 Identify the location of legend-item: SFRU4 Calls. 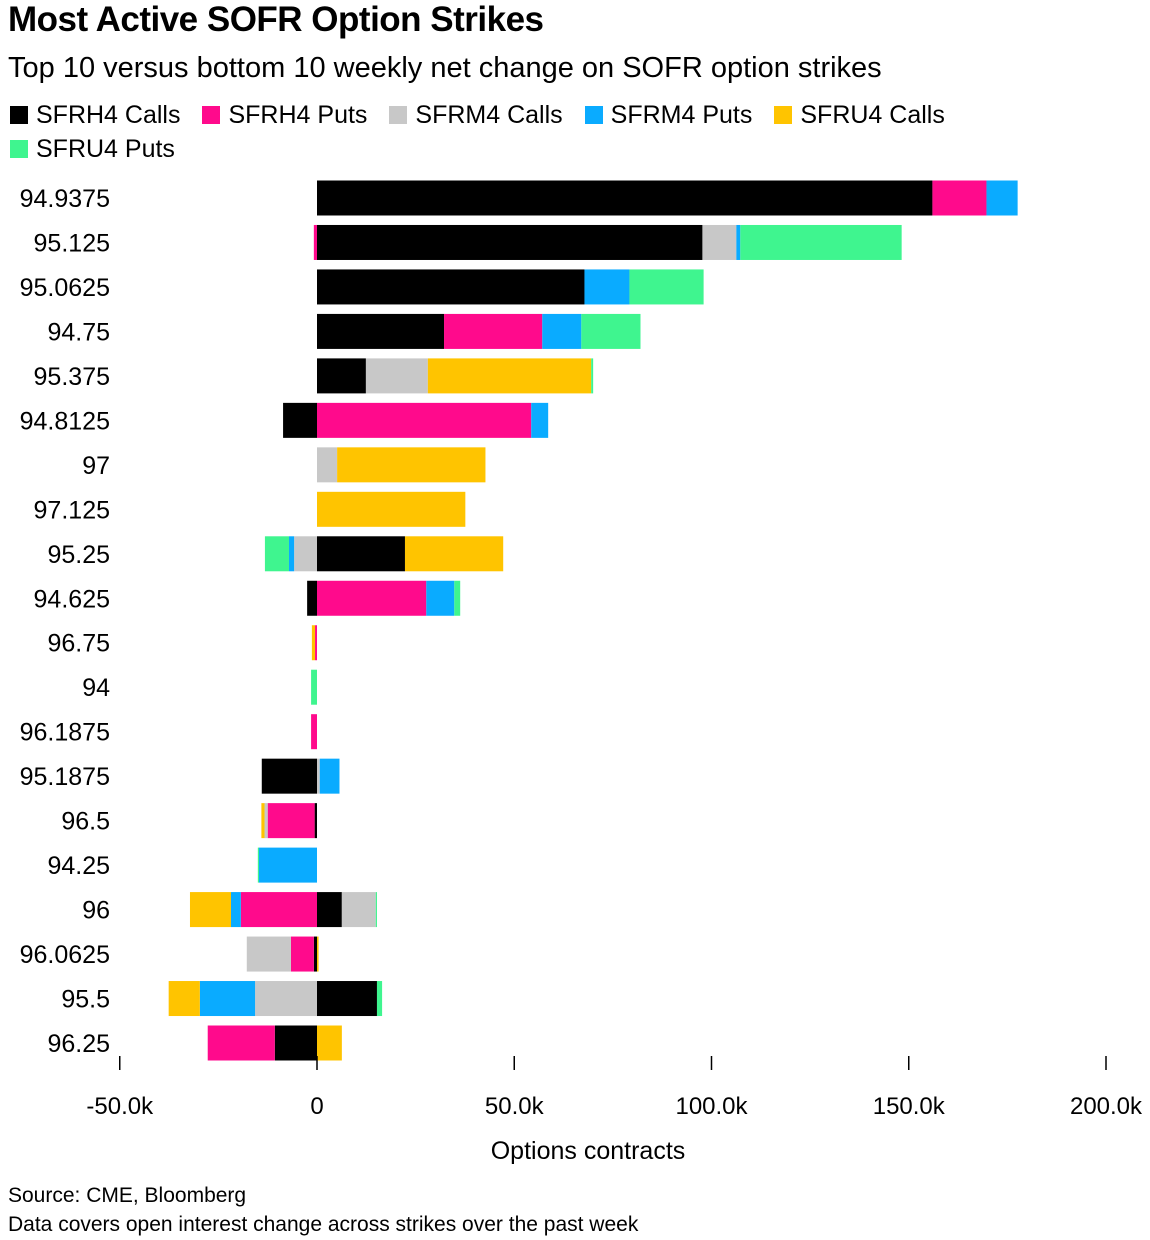
(859, 115).